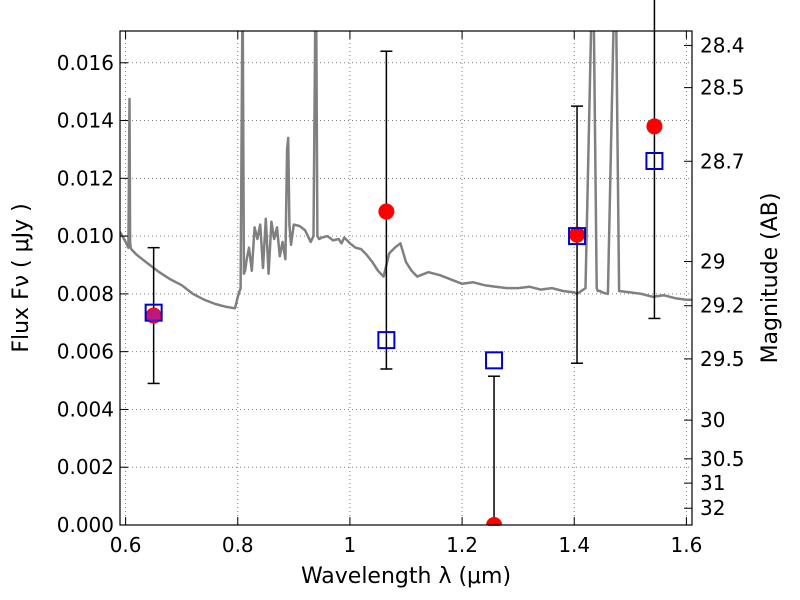 The image size is (800, 600). I want to click on right-tick-label: 29.2, so click(722, 306).